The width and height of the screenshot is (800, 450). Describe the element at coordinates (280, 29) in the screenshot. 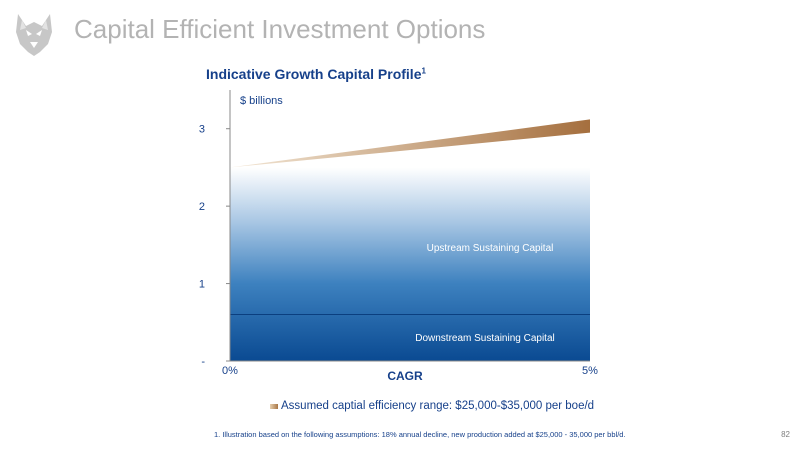

I see `slide-title: Capital Efficient Investment Options` at that location.